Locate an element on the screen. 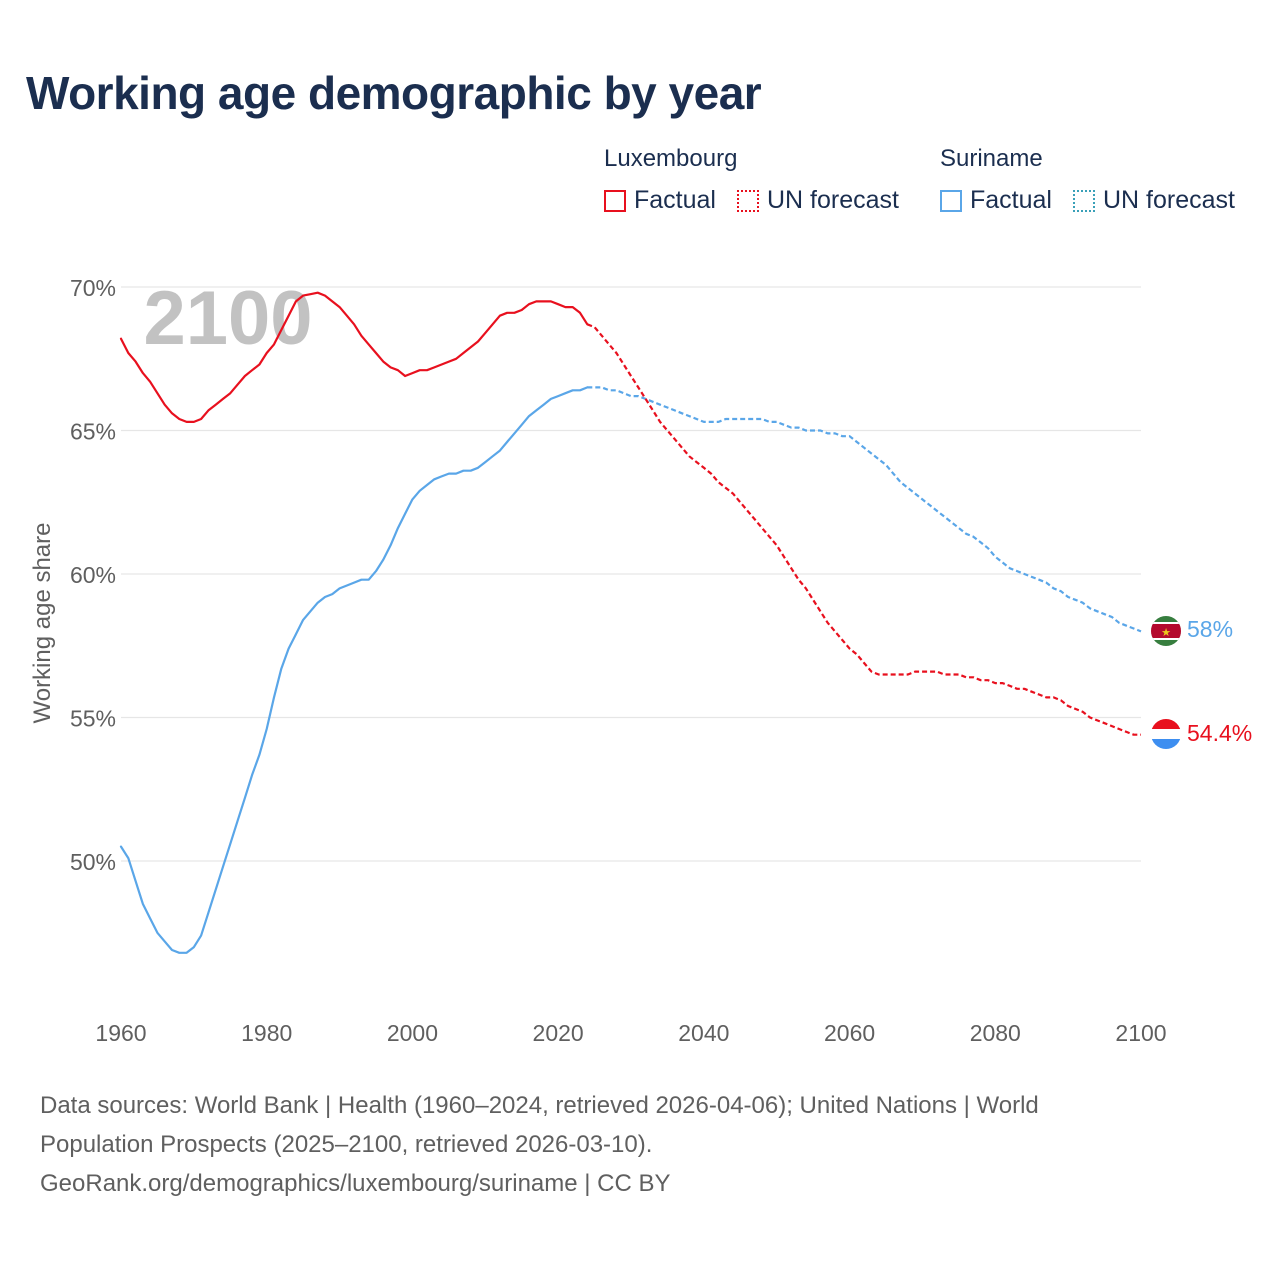  legend-item-luxembourg-factual: Factual is located at coordinates (660, 200).